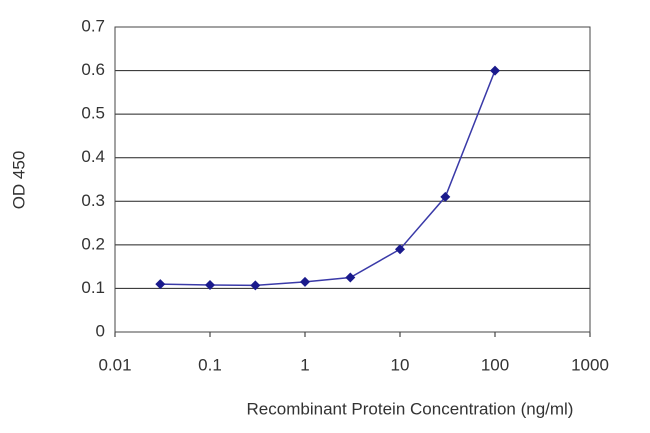  I want to click on y-tick-label: 0.2, so click(93, 243).